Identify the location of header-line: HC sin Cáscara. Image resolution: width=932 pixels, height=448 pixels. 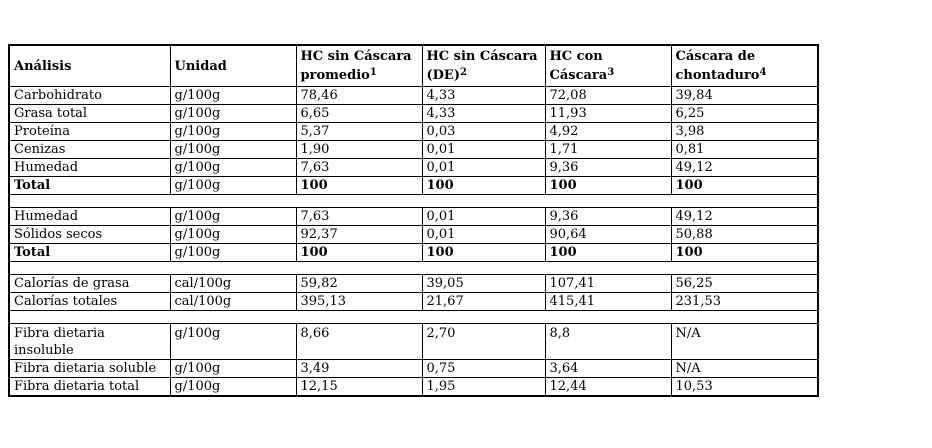
(482, 56).